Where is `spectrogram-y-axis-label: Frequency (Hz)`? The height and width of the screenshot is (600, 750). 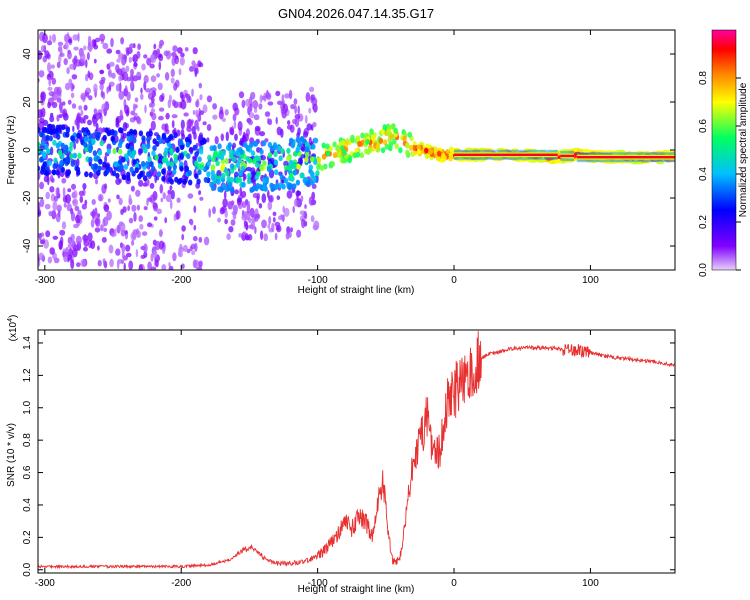 spectrogram-y-axis-label: Frequency (Hz) is located at coordinates (11, 150).